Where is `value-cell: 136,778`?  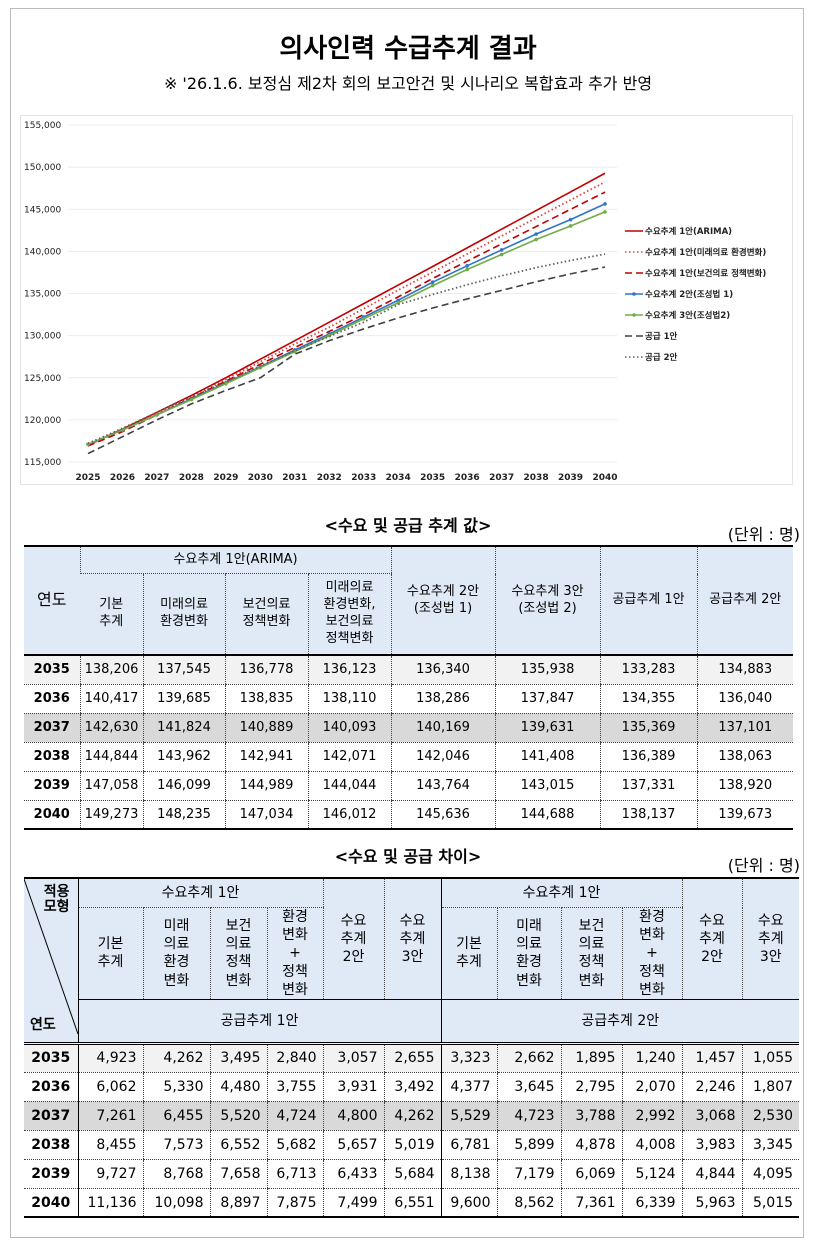
value-cell: 136,778 is located at coordinates (266, 670).